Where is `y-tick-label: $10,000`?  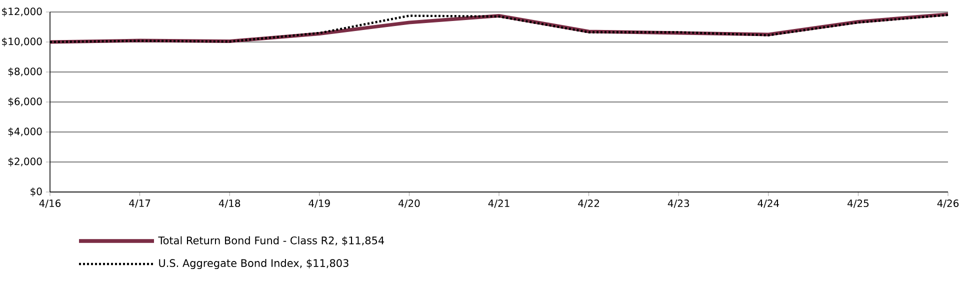 y-tick-label: $10,000 is located at coordinates (22, 42).